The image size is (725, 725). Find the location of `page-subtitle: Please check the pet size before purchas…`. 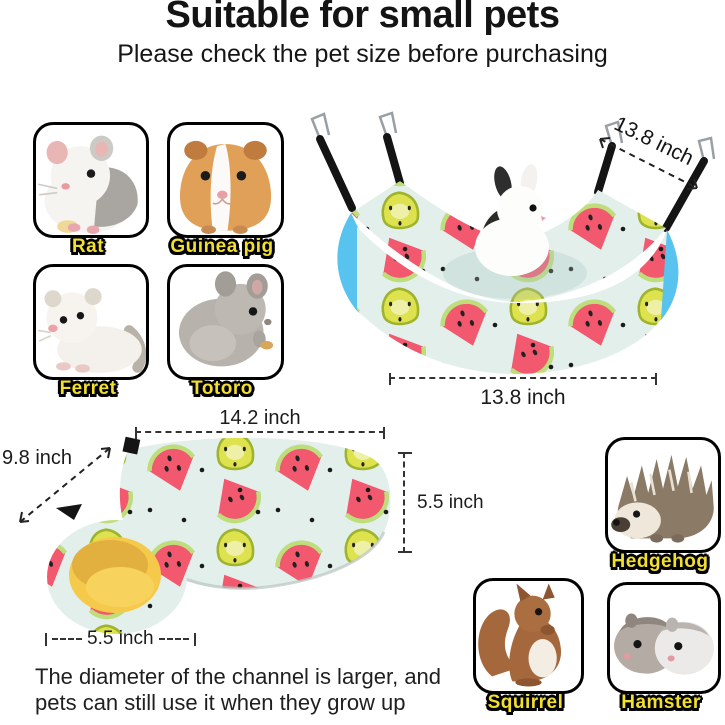

page-subtitle: Please check the pet size before purchas… is located at coordinates (362, 54).